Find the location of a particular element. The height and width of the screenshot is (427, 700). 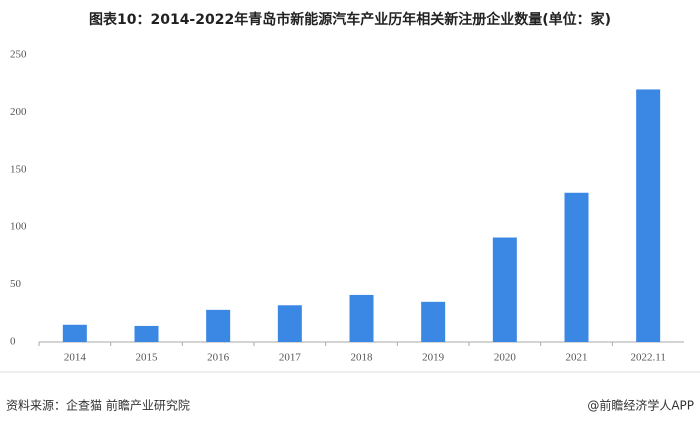

x-tick-label: 2019 is located at coordinates (433, 358).